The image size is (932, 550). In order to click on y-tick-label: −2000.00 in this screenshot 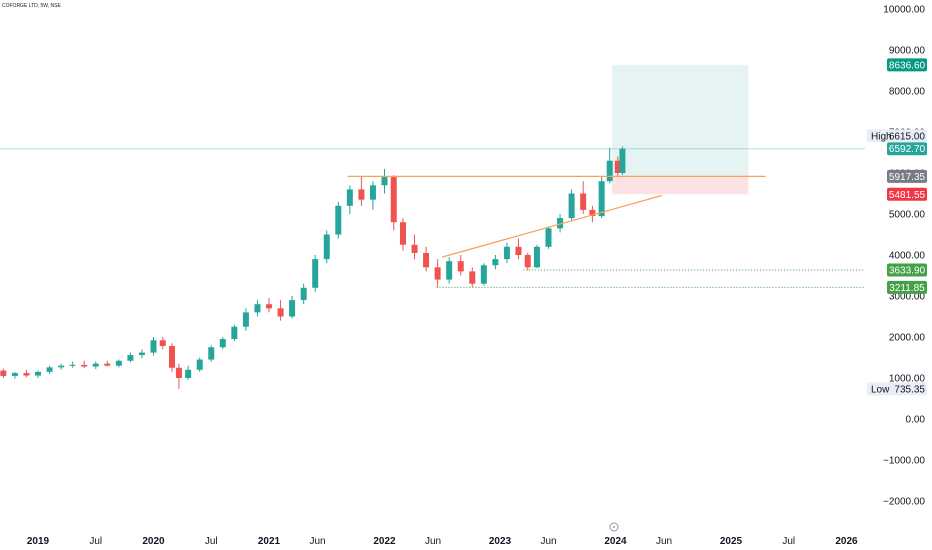, I will do `click(904, 502)`.